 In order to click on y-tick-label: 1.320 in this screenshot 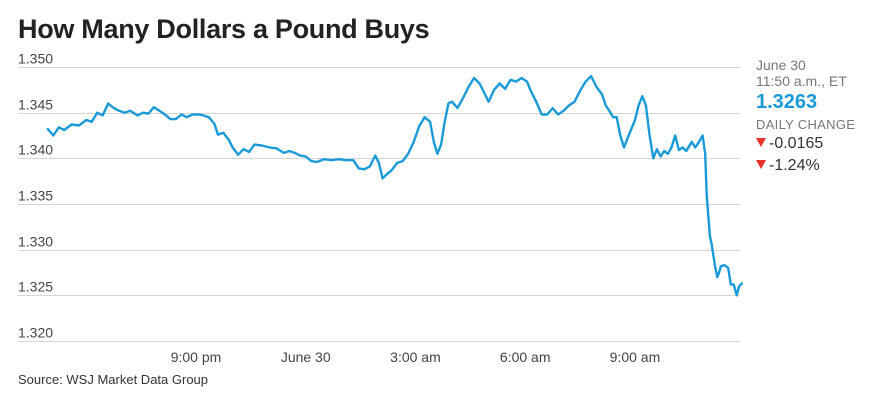, I will do `click(35, 333)`.